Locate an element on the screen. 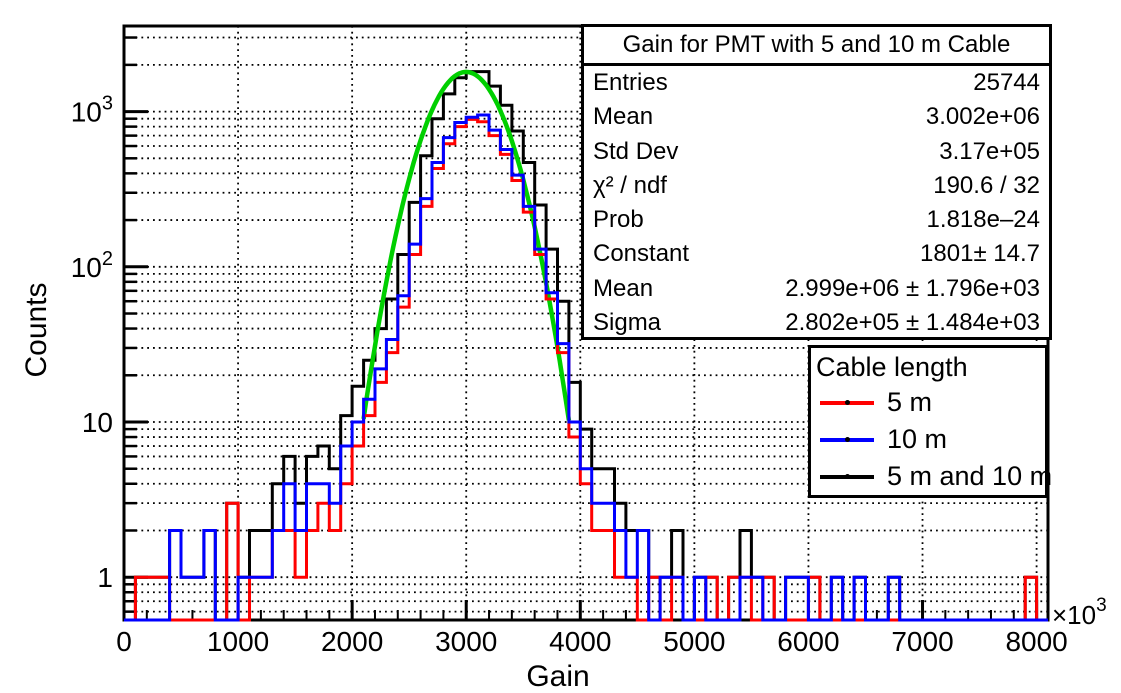 The height and width of the screenshot is (693, 1121). x-tick-label: 0 is located at coordinates (124, 641).